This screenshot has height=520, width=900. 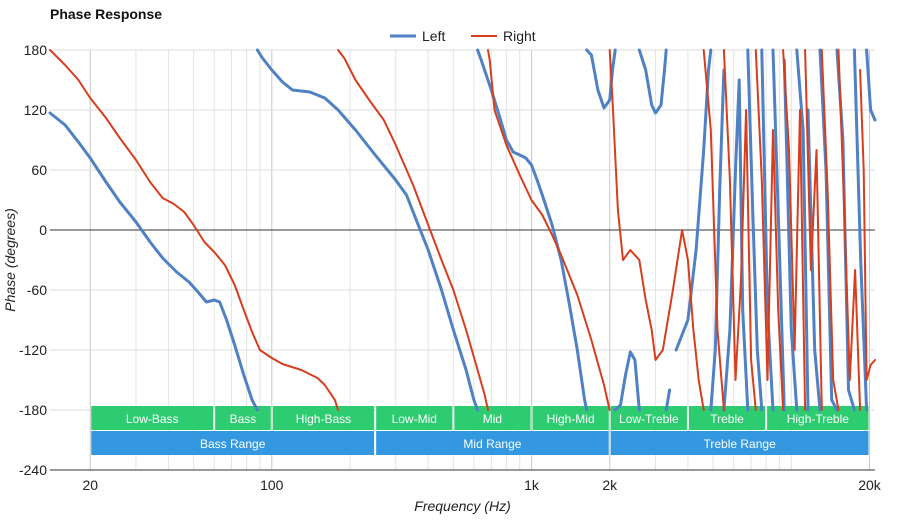 What do you see at coordinates (272, 485) in the screenshot?
I see `x-tick-label: 100` at bounding box center [272, 485].